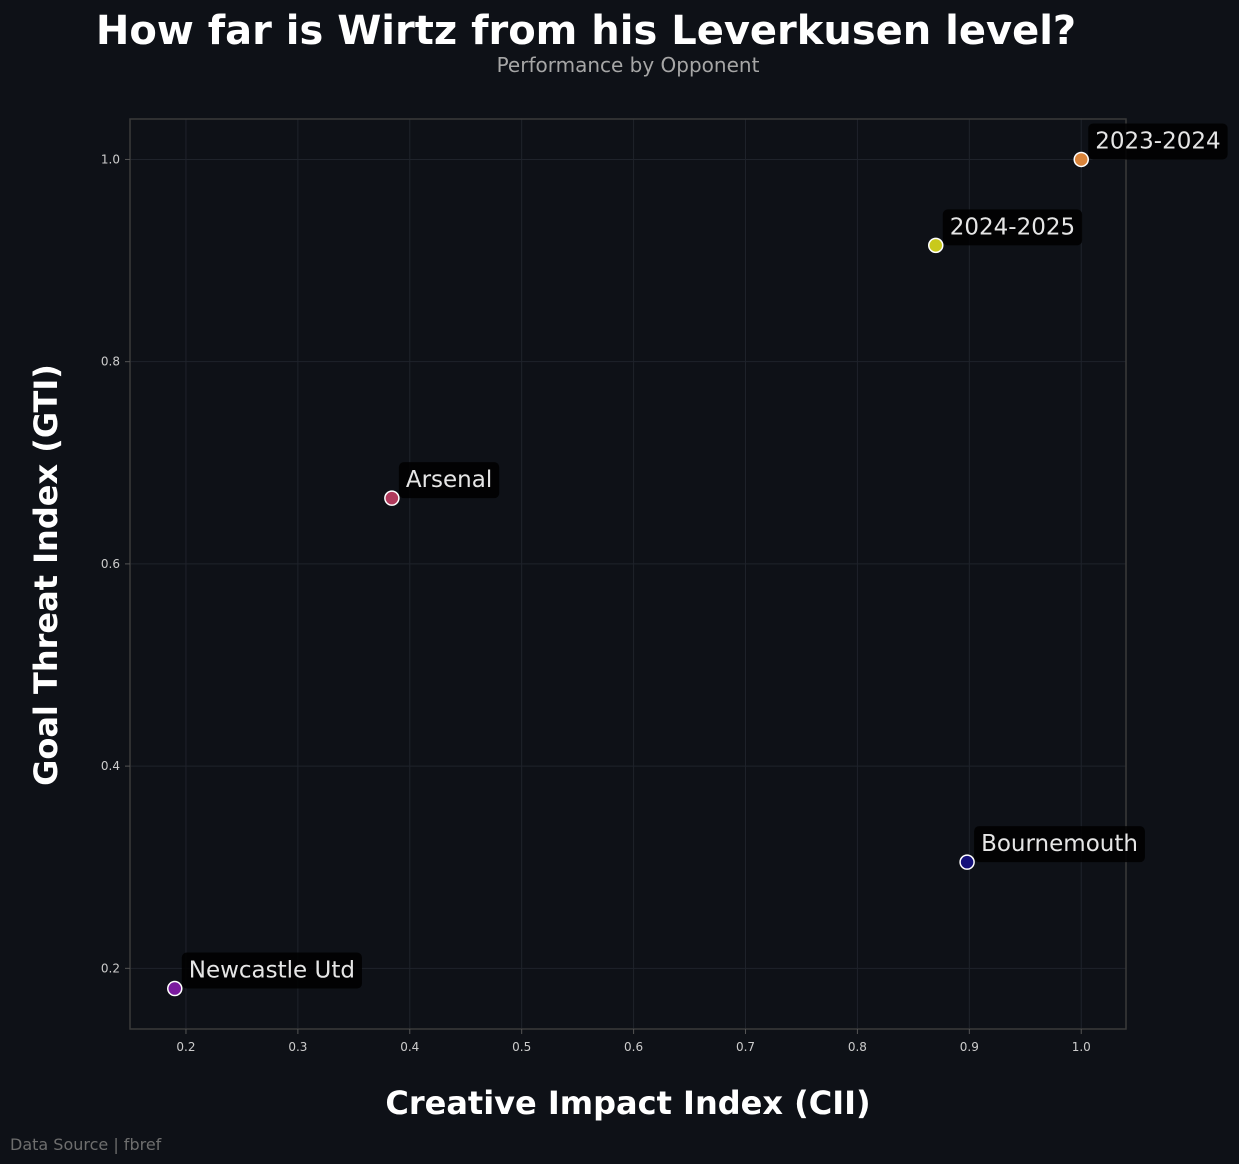 This screenshot has width=1239, height=1164. Describe the element at coordinates (297, 1047) in the screenshot. I see `x-tick-label: 0.3` at that location.